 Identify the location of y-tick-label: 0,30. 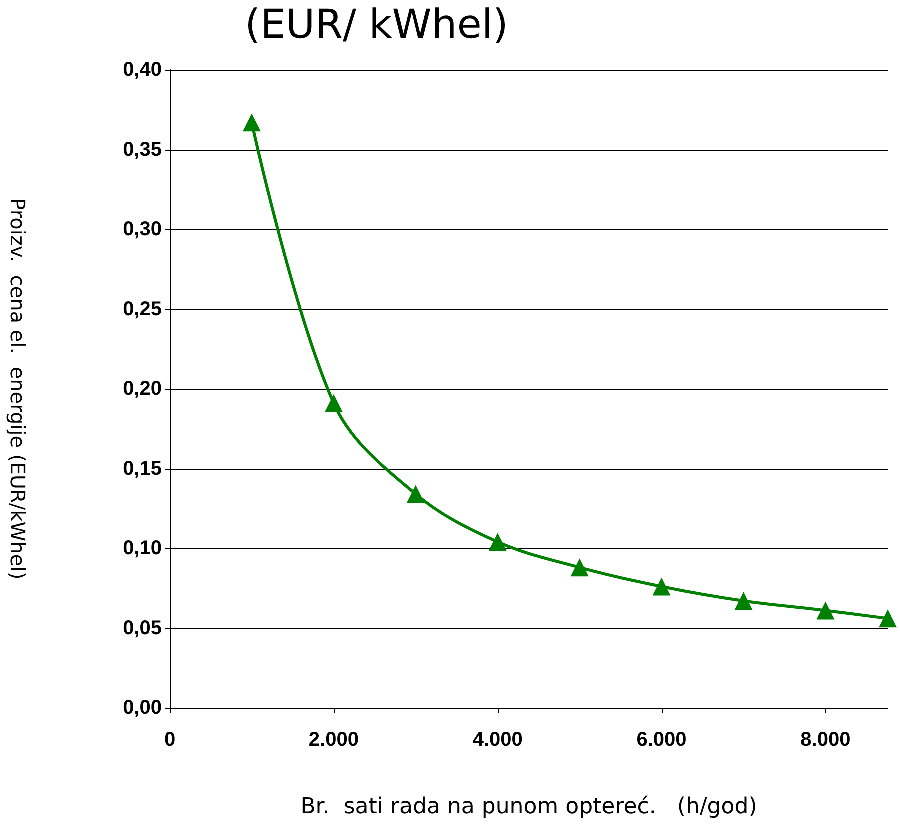
(142, 229).